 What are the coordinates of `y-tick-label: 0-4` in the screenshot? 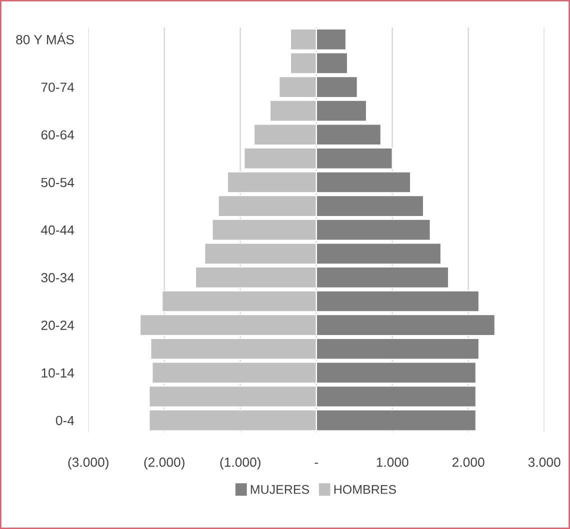 It's located at (65, 421).